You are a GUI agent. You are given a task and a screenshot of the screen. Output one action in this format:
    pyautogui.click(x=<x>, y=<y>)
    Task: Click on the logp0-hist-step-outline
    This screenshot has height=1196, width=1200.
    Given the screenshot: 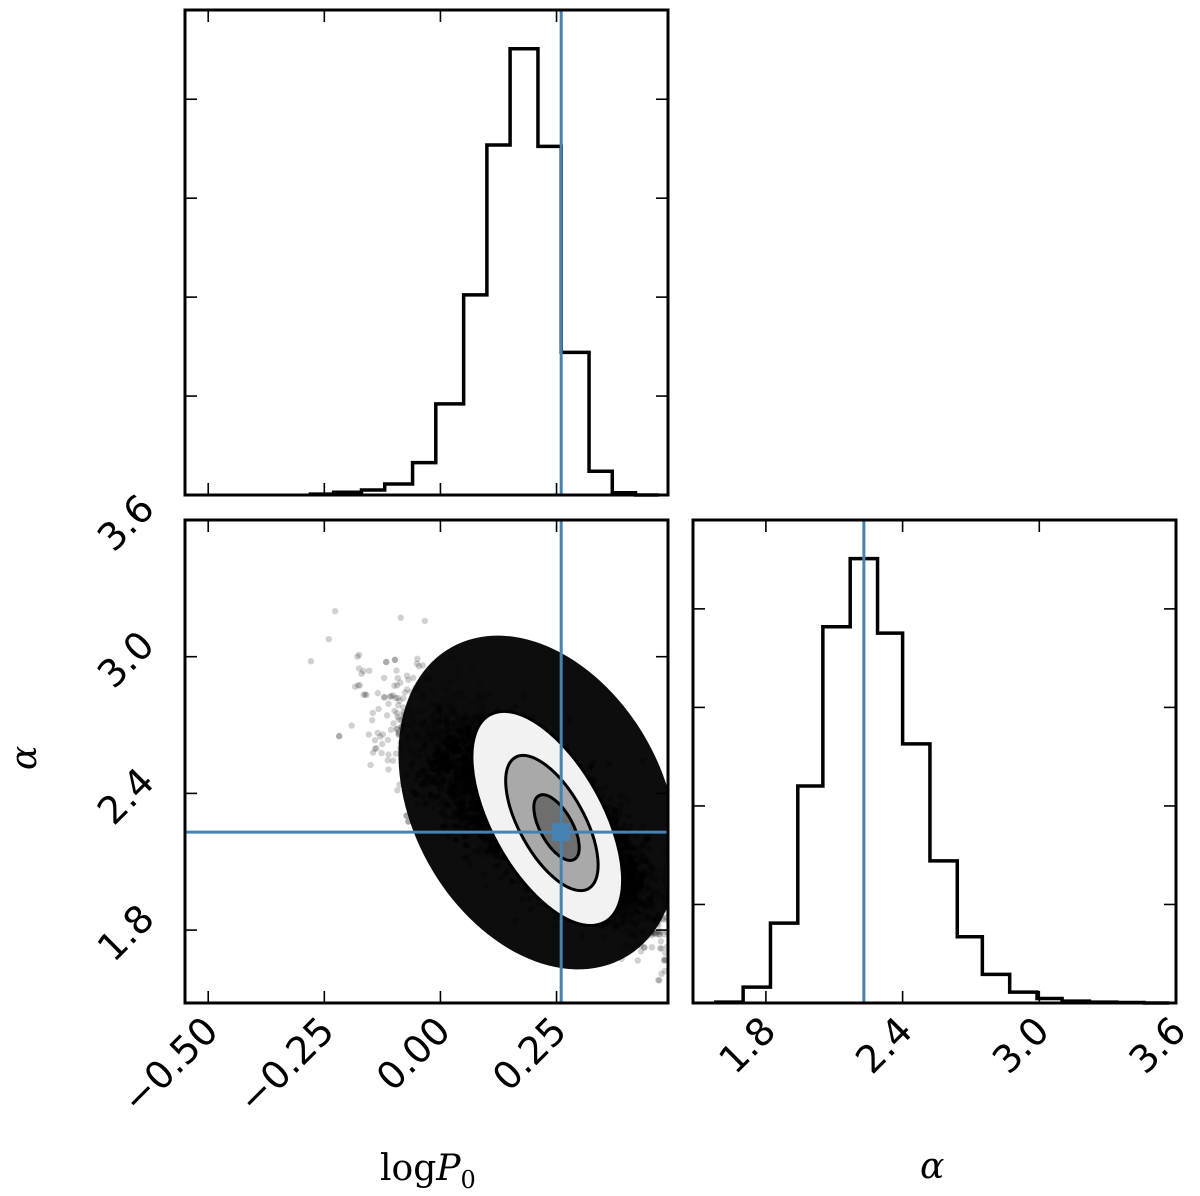 What is the action you would take?
    pyautogui.click(x=483, y=272)
    